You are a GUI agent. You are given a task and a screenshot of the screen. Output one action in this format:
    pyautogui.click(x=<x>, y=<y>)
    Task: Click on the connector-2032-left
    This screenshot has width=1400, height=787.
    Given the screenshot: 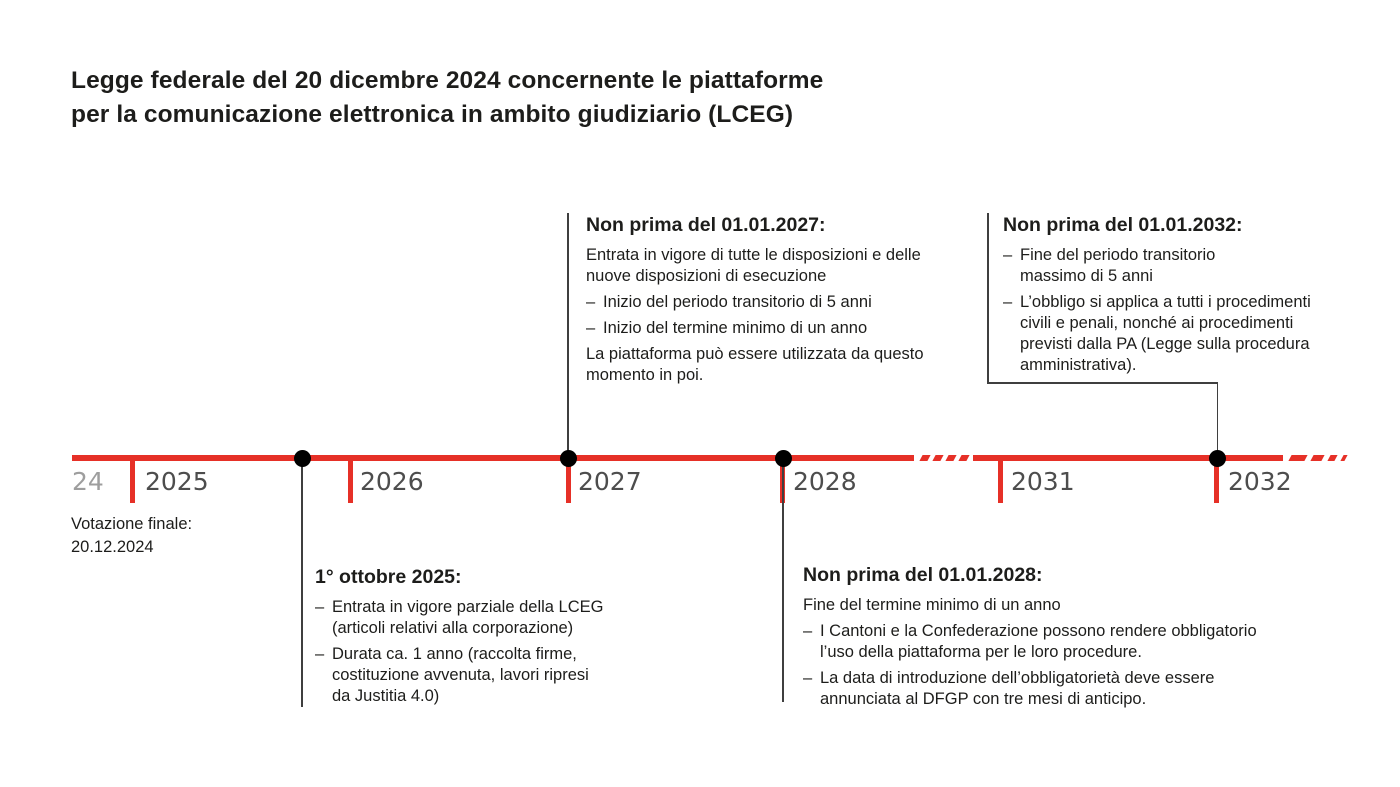 What is the action you would take?
    pyautogui.click(x=988, y=298)
    